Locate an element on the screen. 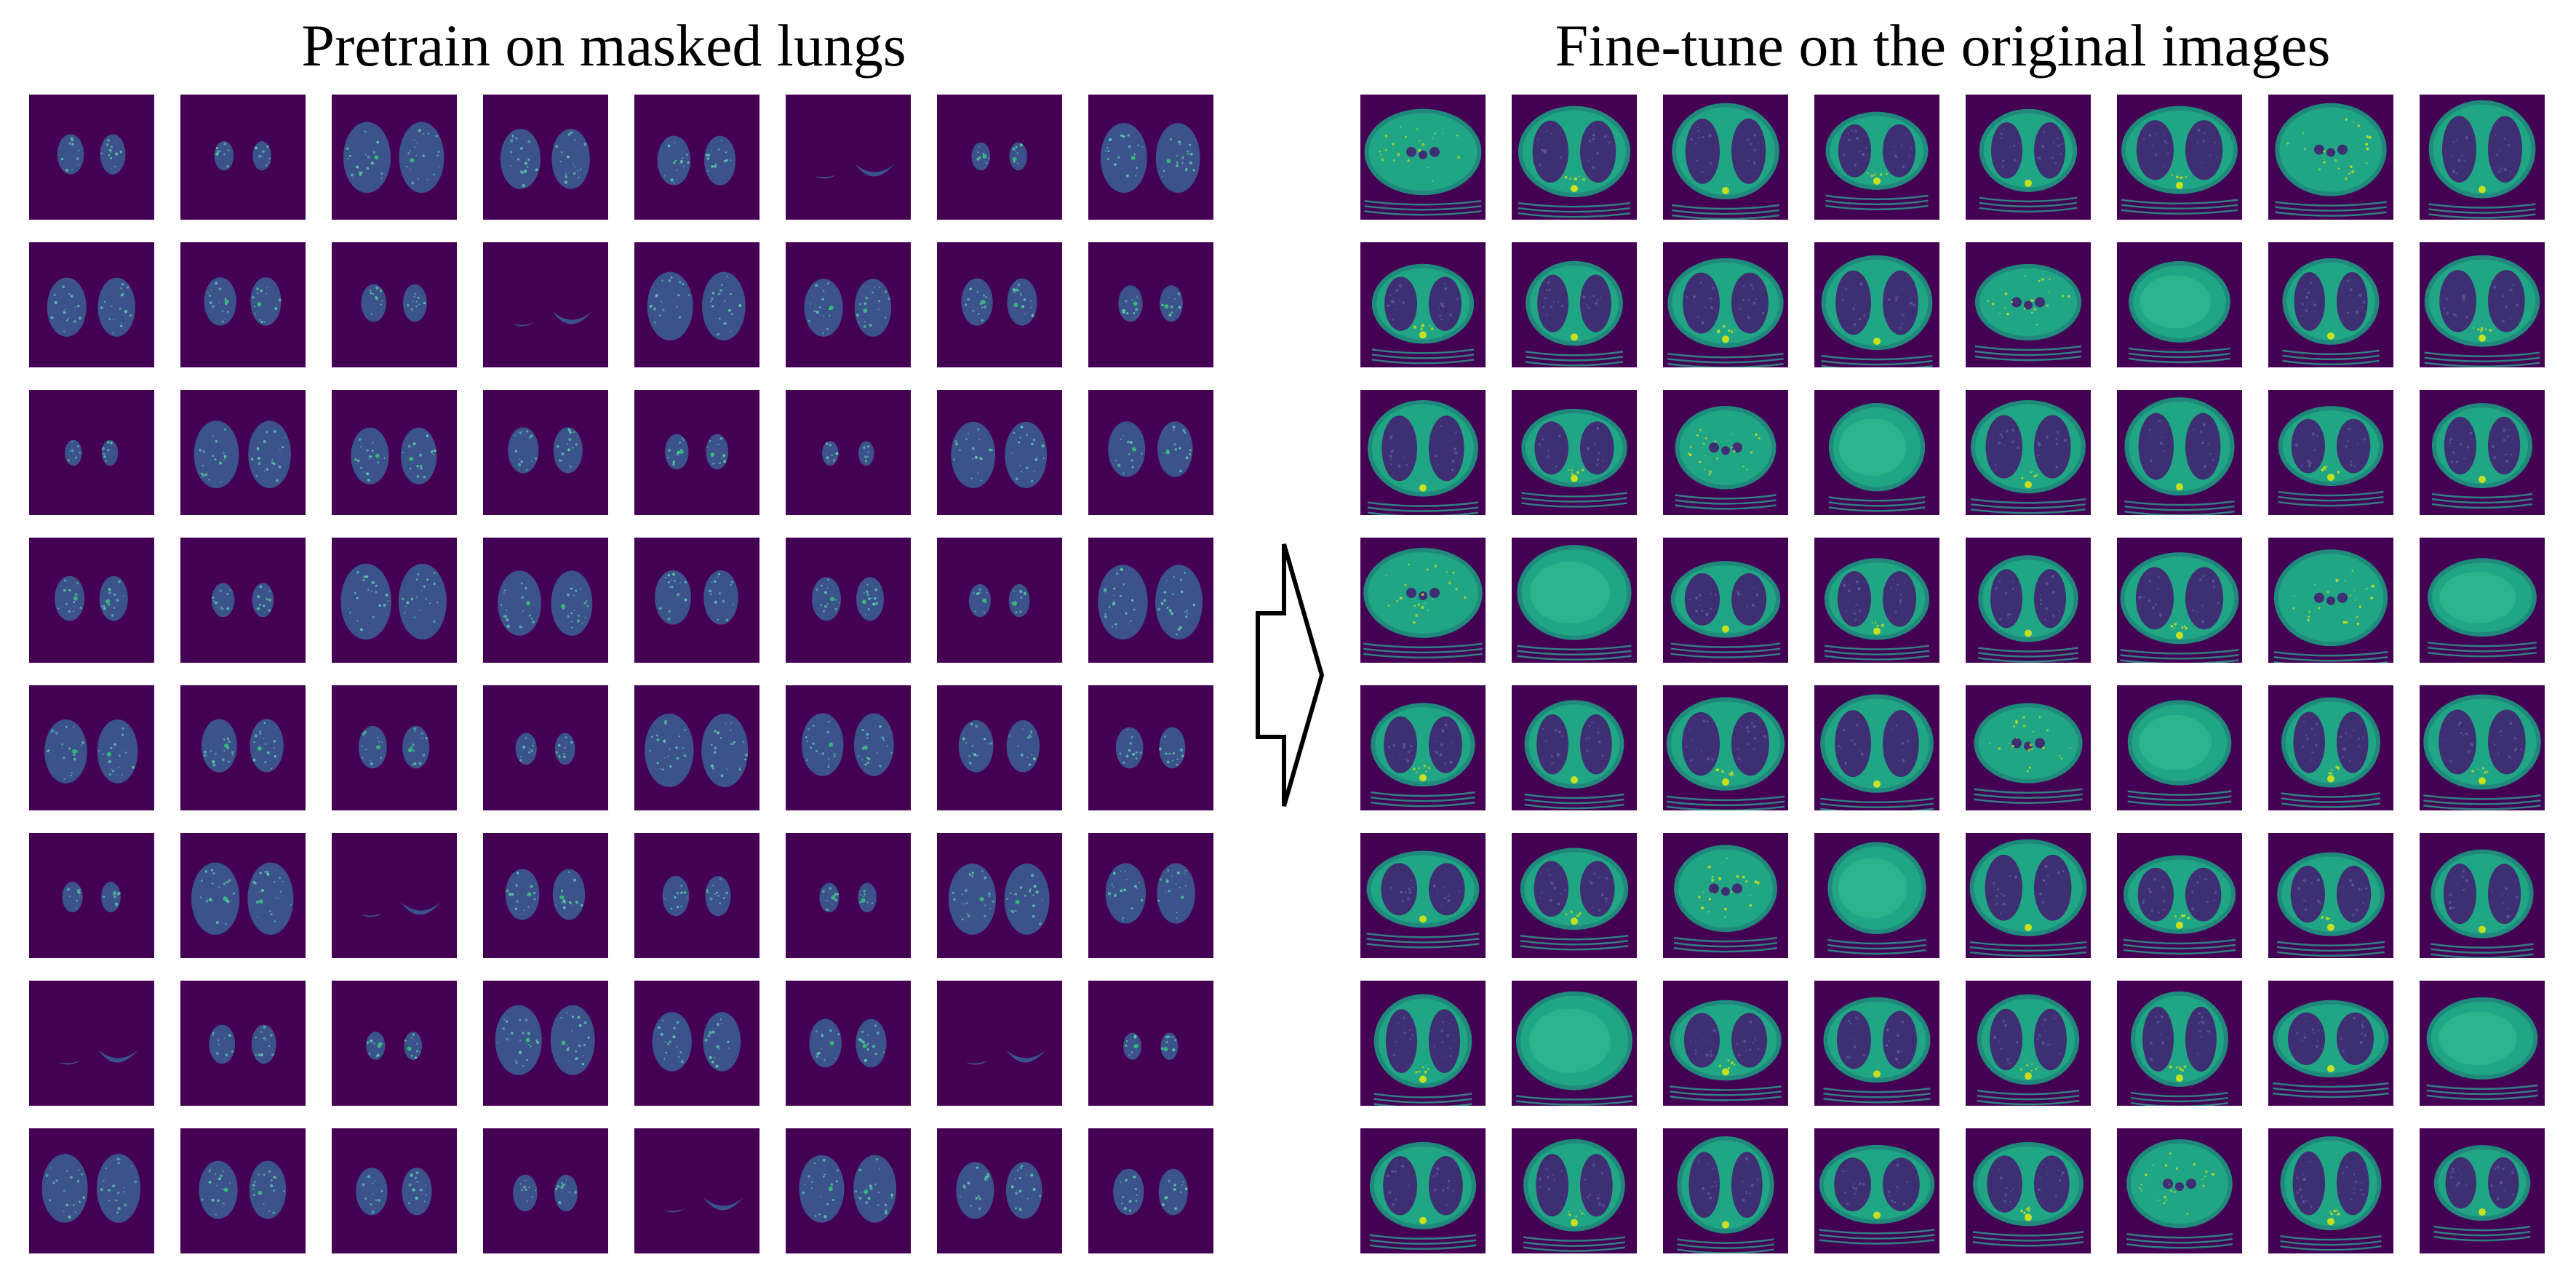  finetune-panel-title: Fine-tune on the original images is located at coordinates (1943, 45).